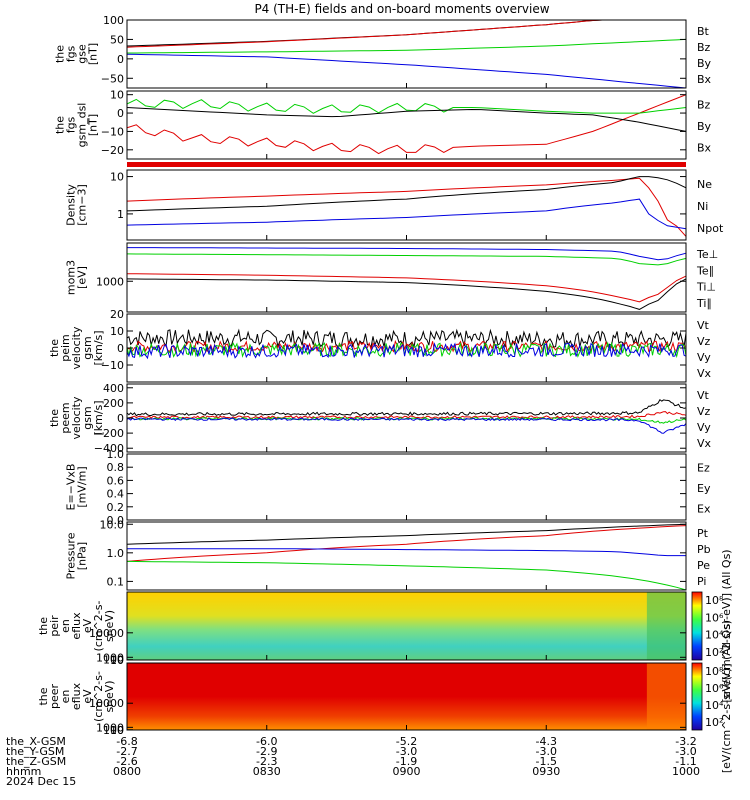 Image resolution: width=750 pixels, height=800 pixels. What do you see at coordinates (109, 433) in the screenshot?
I see `y-tick-label: −200` at bounding box center [109, 433].